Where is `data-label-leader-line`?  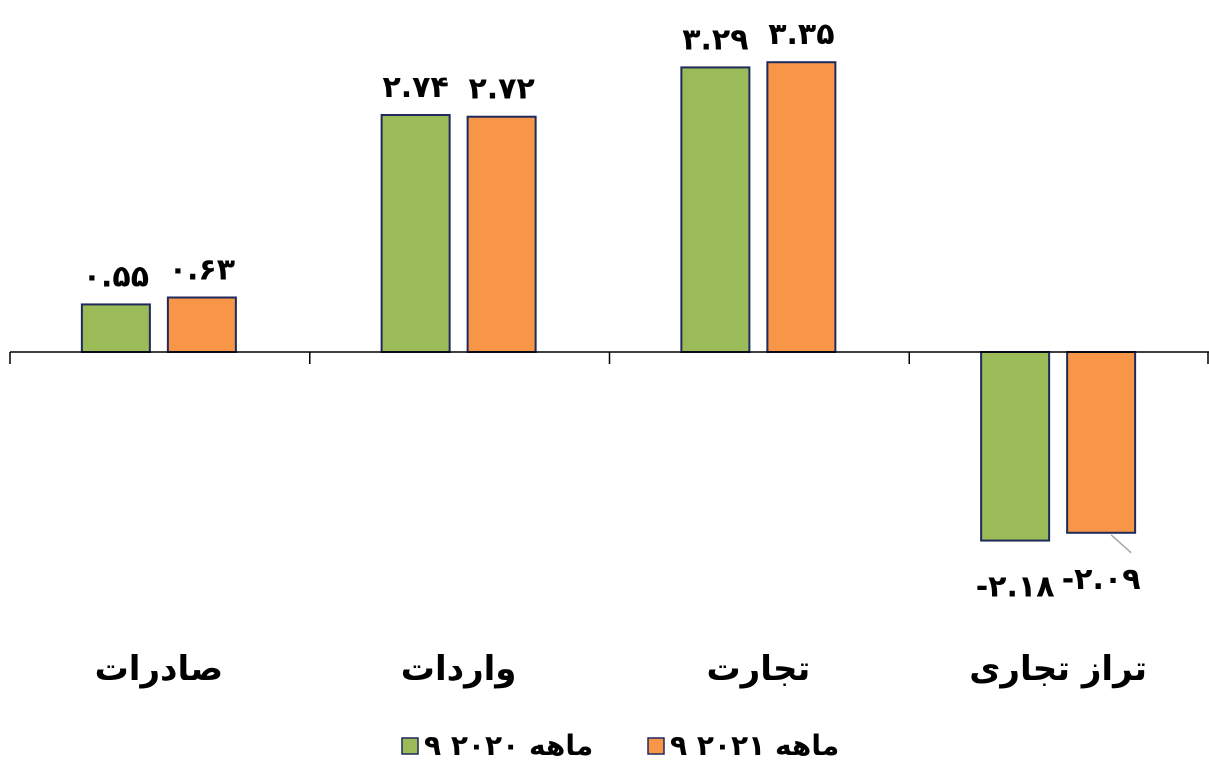
data-label-leader-line is located at coordinates (1121, 544).